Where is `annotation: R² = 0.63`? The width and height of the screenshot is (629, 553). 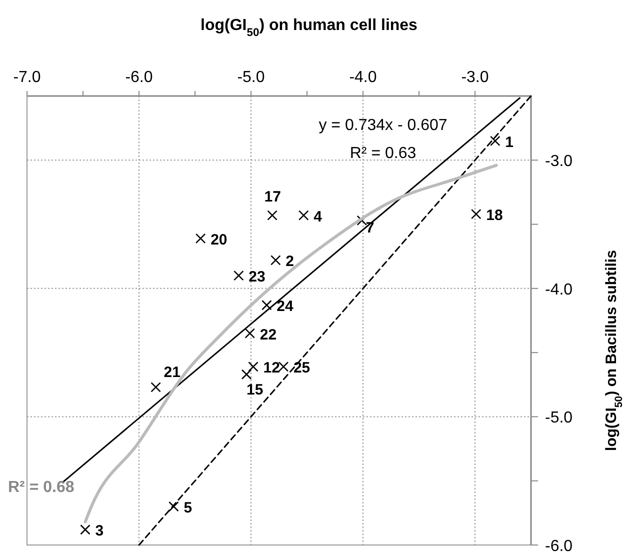 annotation: R² = 0.63 is located at coordinates (383, 153).